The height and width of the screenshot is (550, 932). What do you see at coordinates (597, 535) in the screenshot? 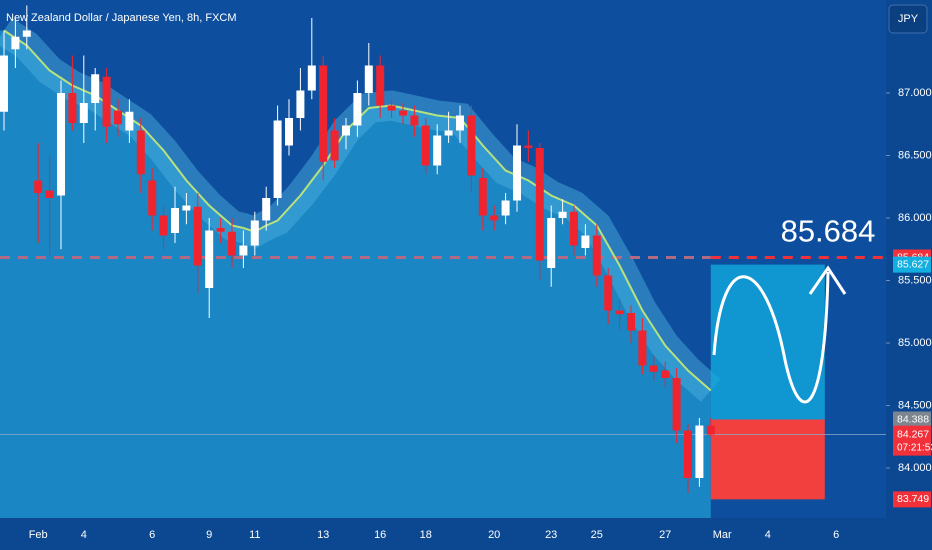
I see `x-tick-label: 25` at bounding box center [597, 535].